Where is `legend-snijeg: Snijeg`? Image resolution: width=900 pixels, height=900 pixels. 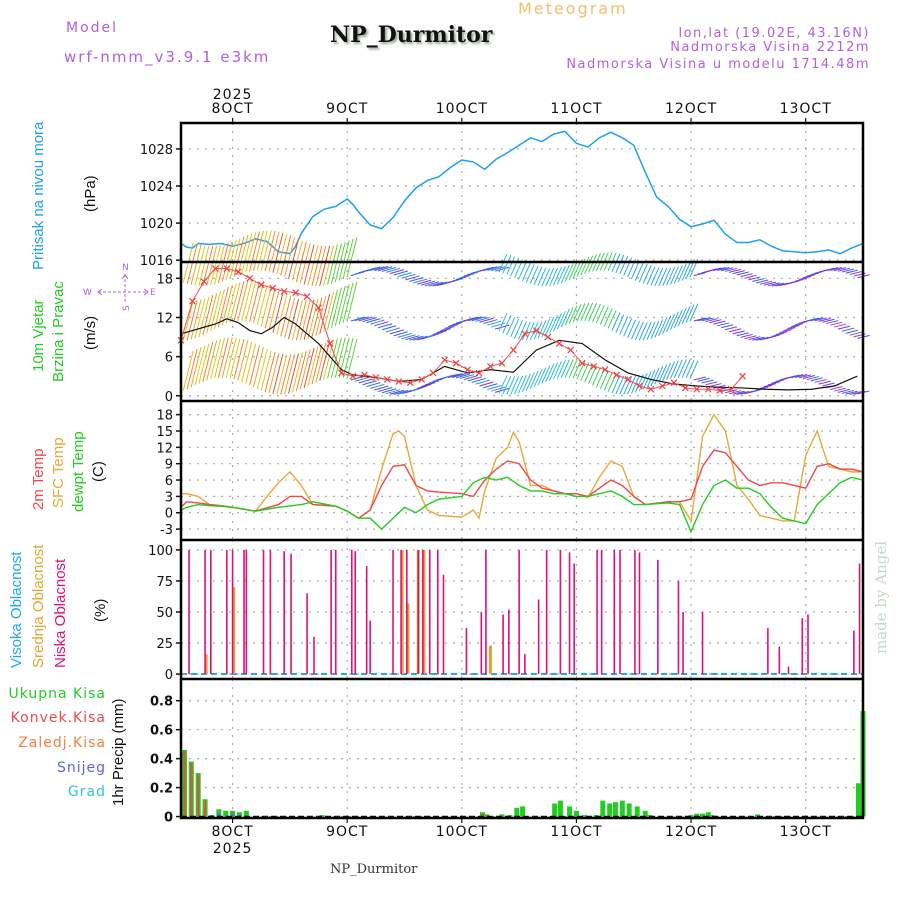
legend-snijeg: Snijeg is located at coordinates (81, 768).